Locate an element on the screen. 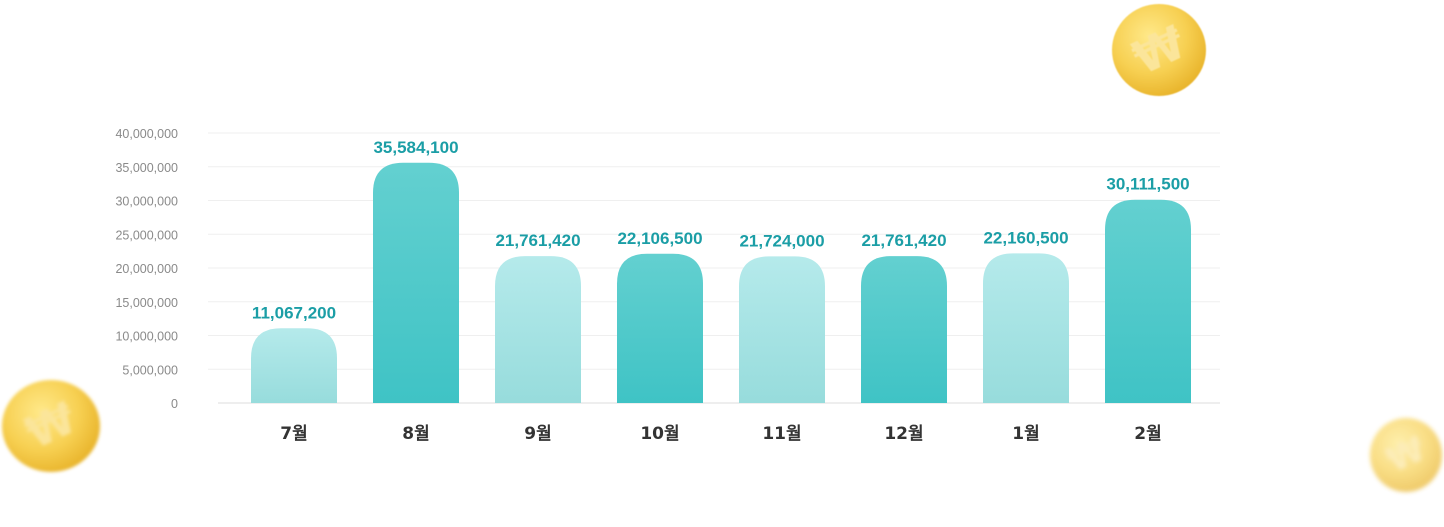 This screenshot has width=1444, height=527. y-tick-label: 15,000,000 is located at coordinates (146, 303).